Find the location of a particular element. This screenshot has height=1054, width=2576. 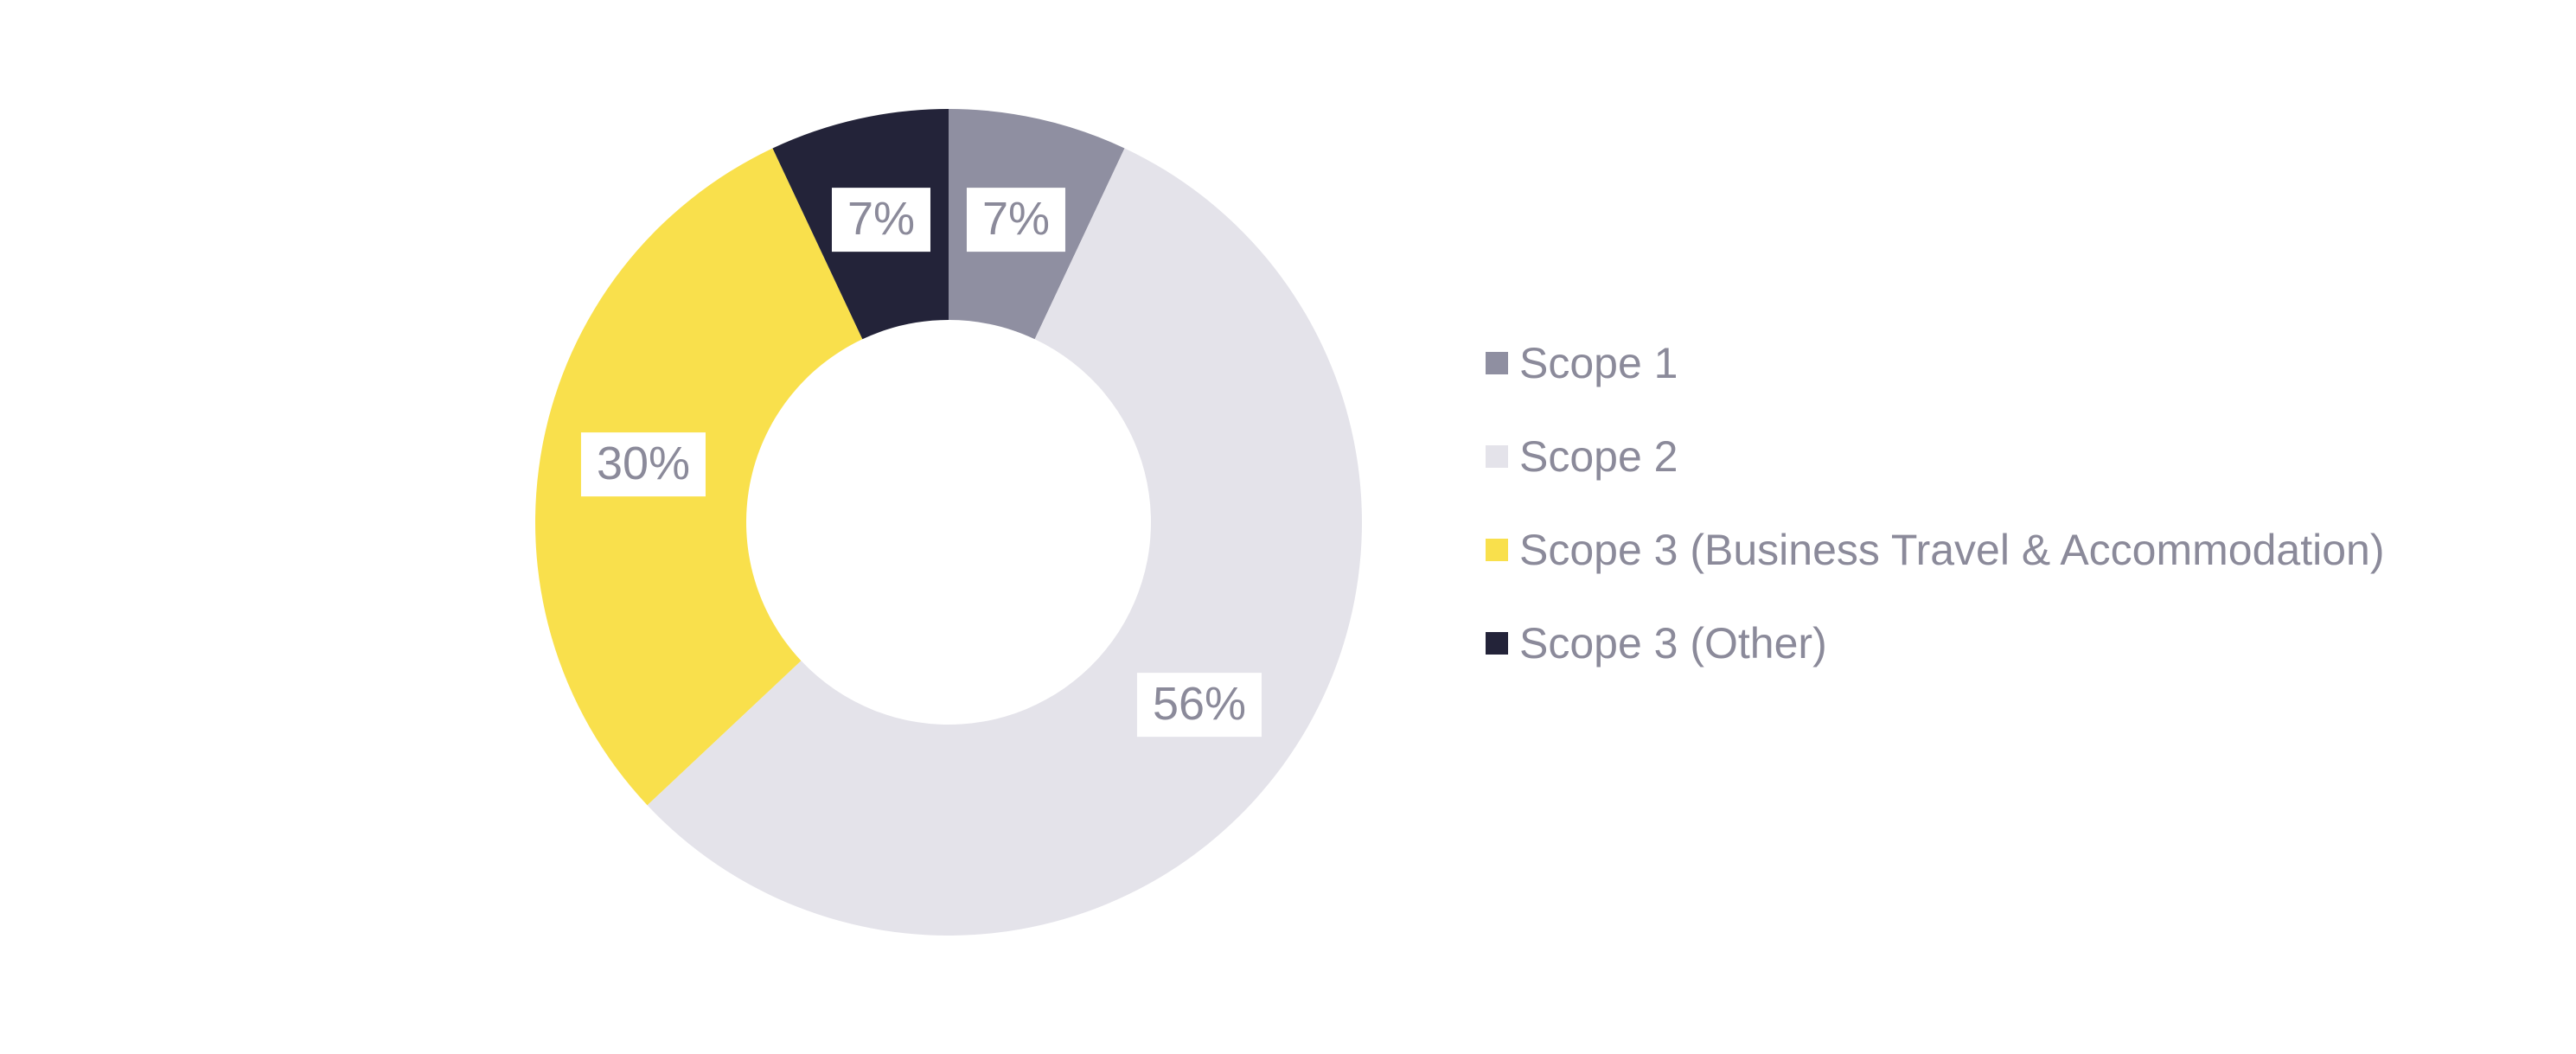

slice-percent-label-scope-1: 7% is located at coordinates (1016, 220).